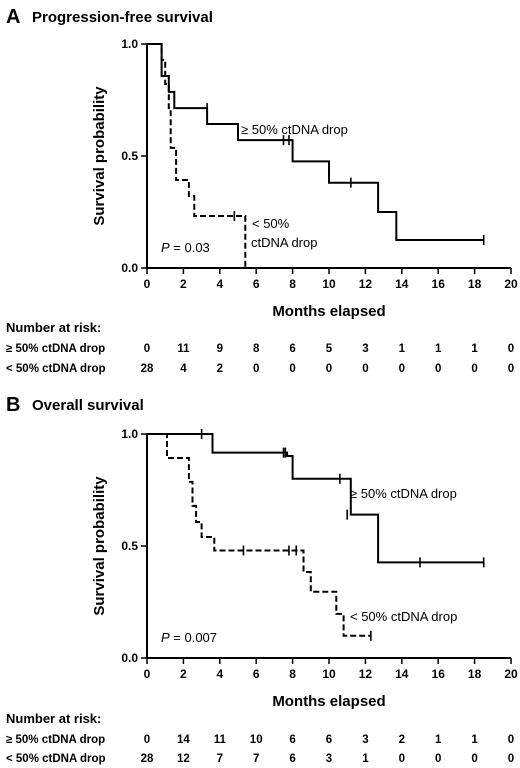 This screenshot has width=520, height=768. What do you see at coordinates (329, 349) in the screenshot?
I see `risk-count: 5` at bounding box center [329, 349].